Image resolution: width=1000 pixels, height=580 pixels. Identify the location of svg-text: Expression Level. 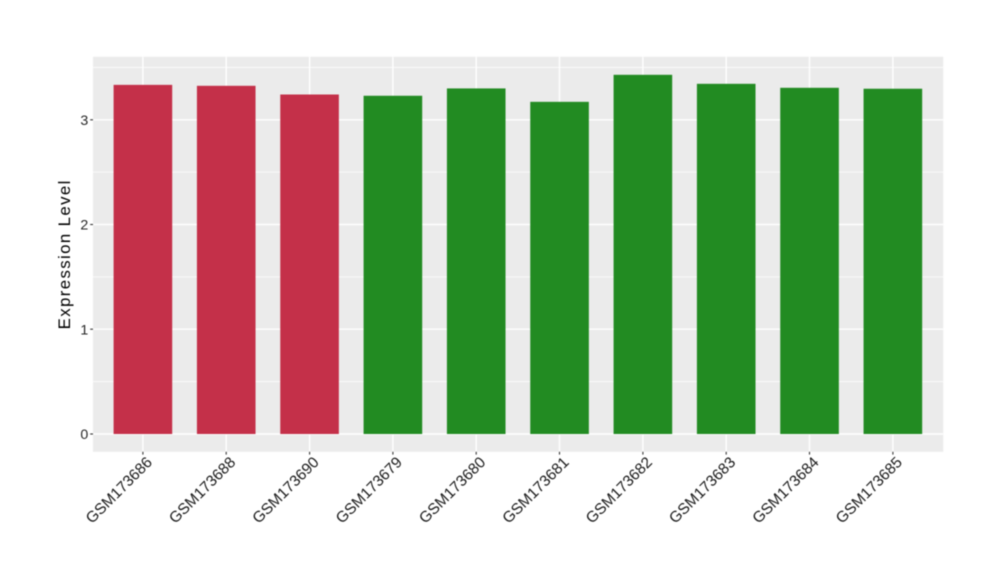
(64, 254).